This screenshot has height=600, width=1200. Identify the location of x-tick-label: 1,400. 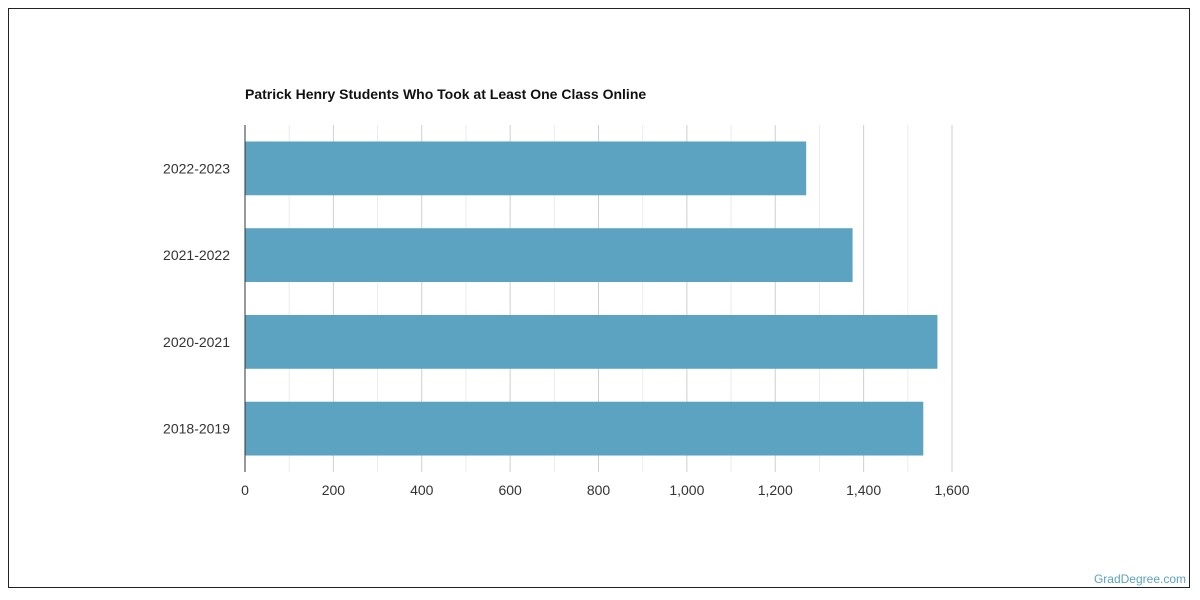
(863, 490).